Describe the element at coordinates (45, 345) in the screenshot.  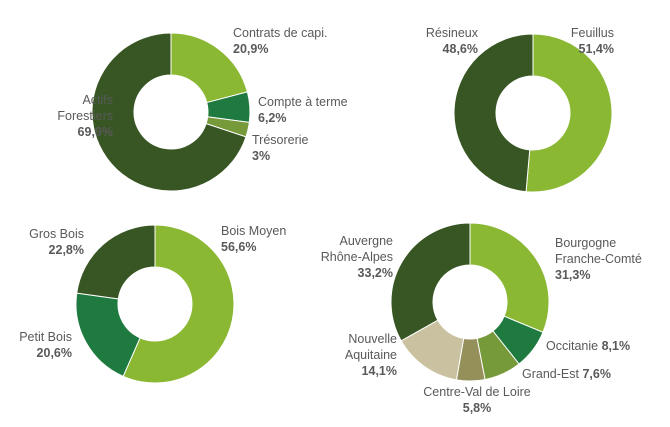
I see `slice-label-petit-bois: Petit Bois 20,6%` at that location.